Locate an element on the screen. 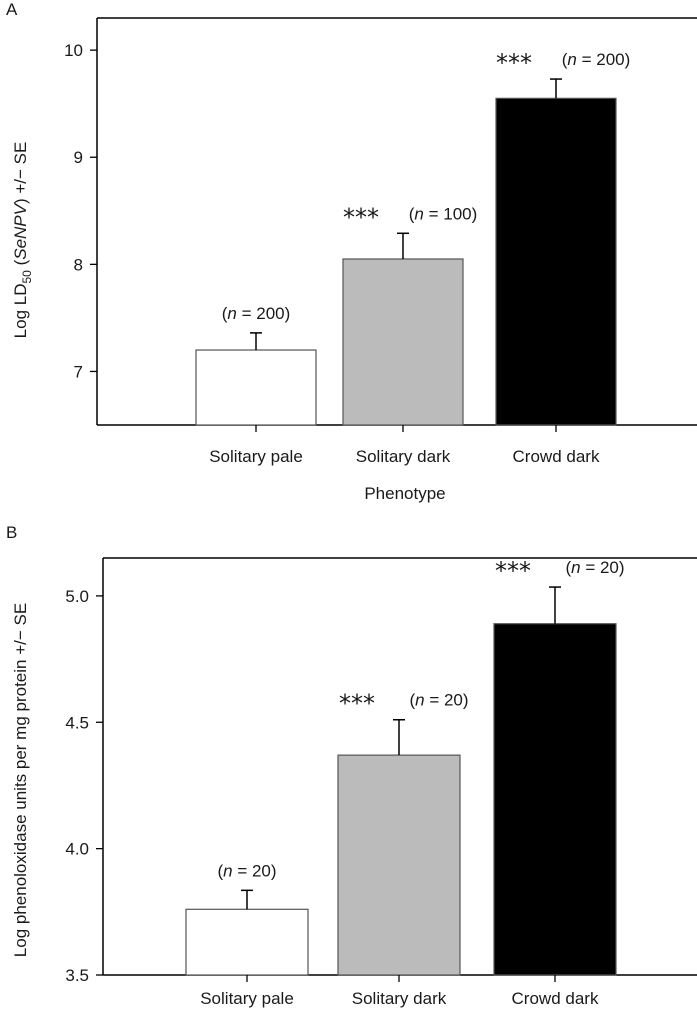 This screenshot has height=1010, width=697. panel-a-y-tick-label: 7 is located at coordinates (78, 371).